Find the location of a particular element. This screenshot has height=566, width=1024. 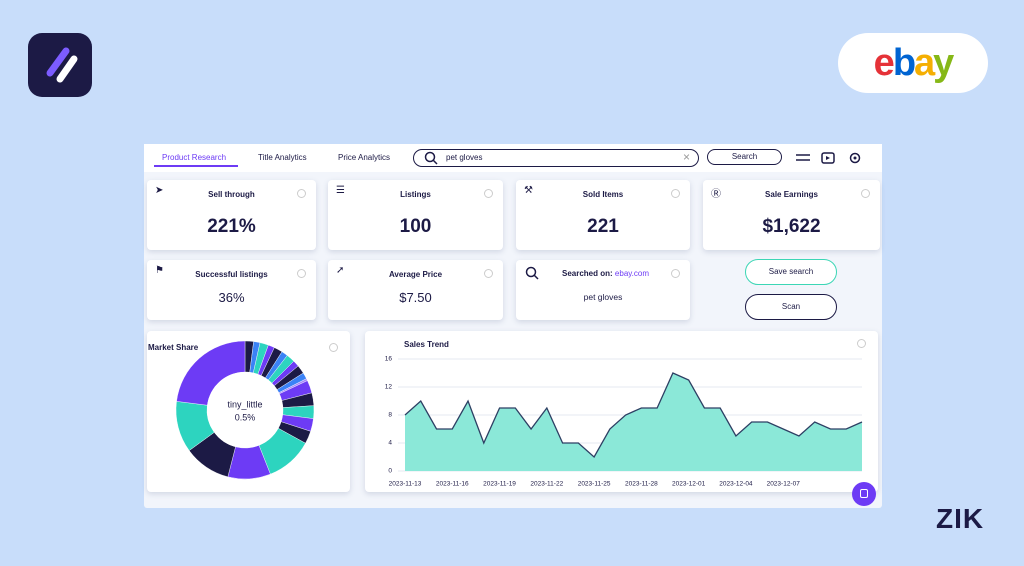

metric-icon: ➤ is located at coordinates (159, 190).